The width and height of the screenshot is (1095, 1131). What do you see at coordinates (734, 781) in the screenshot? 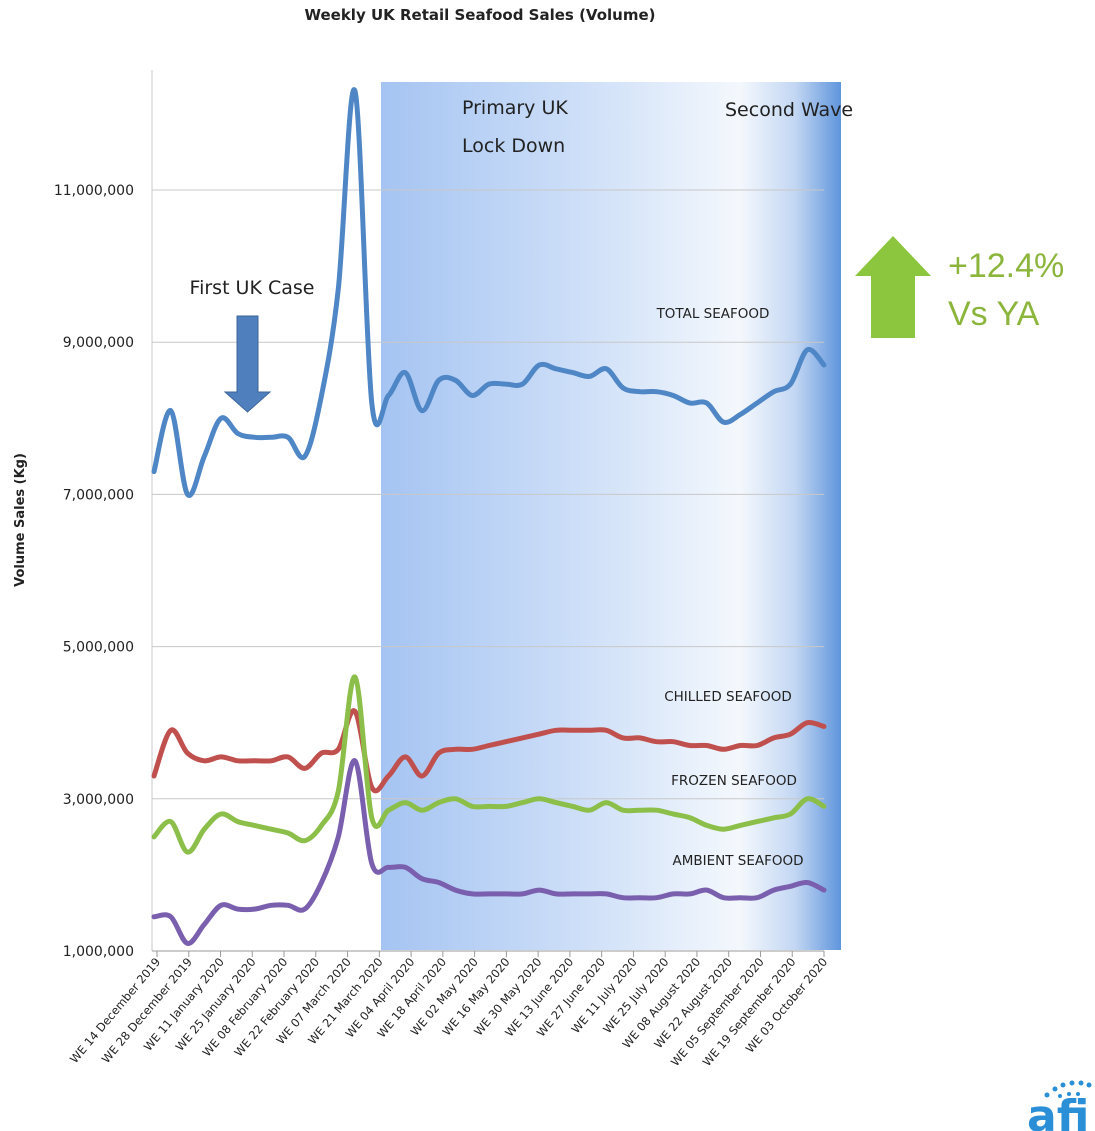
I see `series-label-frozen: FROZEN SEAFOOD` at bounding box center [734, 781].